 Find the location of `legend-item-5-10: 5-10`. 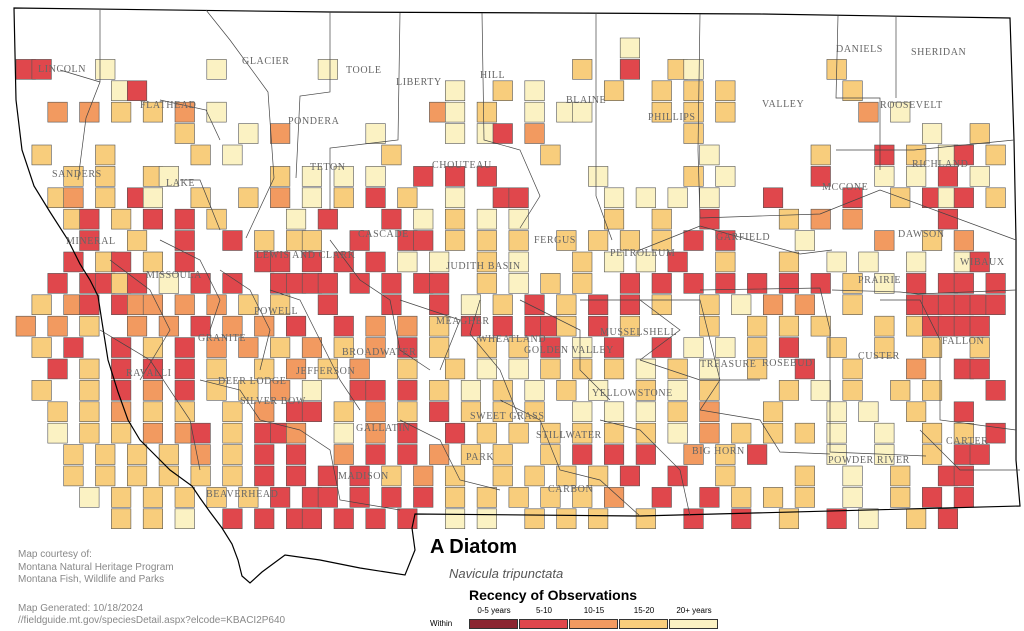

legend-item-5-10: 5-10 is located at coordinates (544, 618).